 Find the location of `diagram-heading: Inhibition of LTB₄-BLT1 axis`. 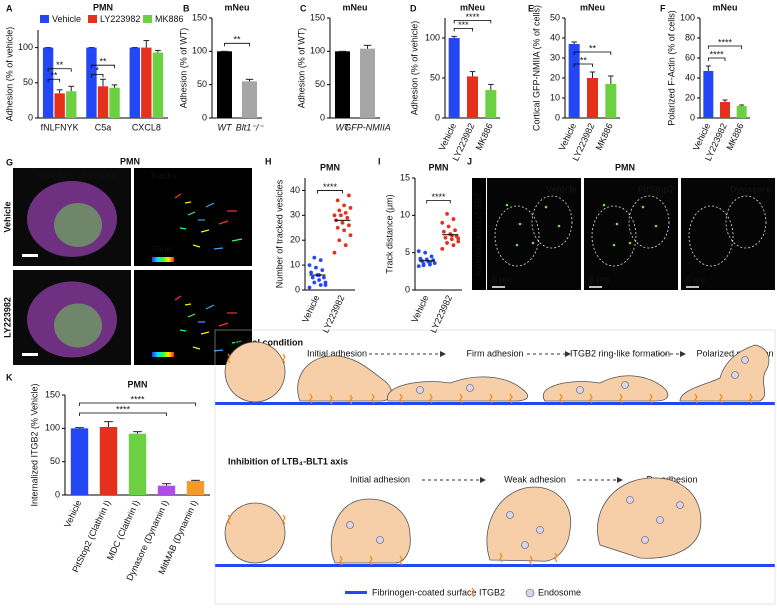

diagram-heading: Inhibition of LTB₄-BLT1 axis is located at coordinates (288, 461).